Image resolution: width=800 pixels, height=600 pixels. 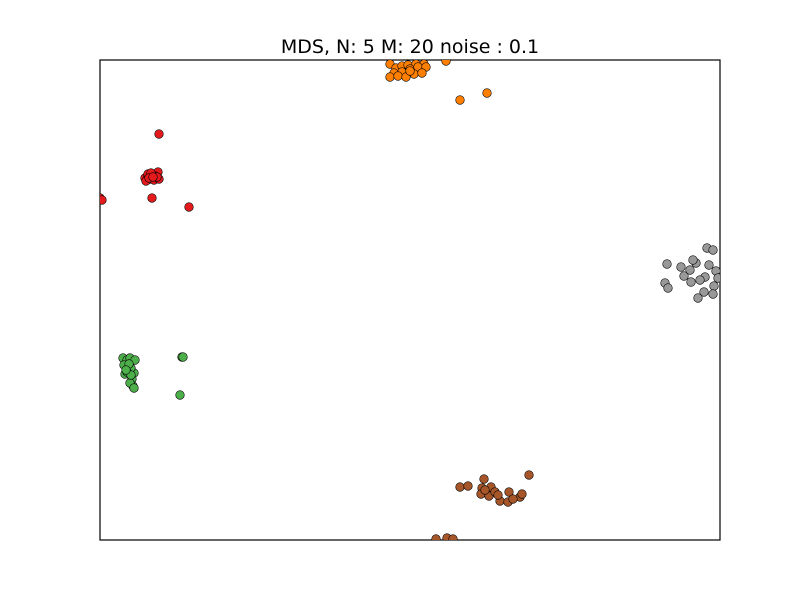 I want to click on scatter-point-s3-p6, so click(x=709, y=265).